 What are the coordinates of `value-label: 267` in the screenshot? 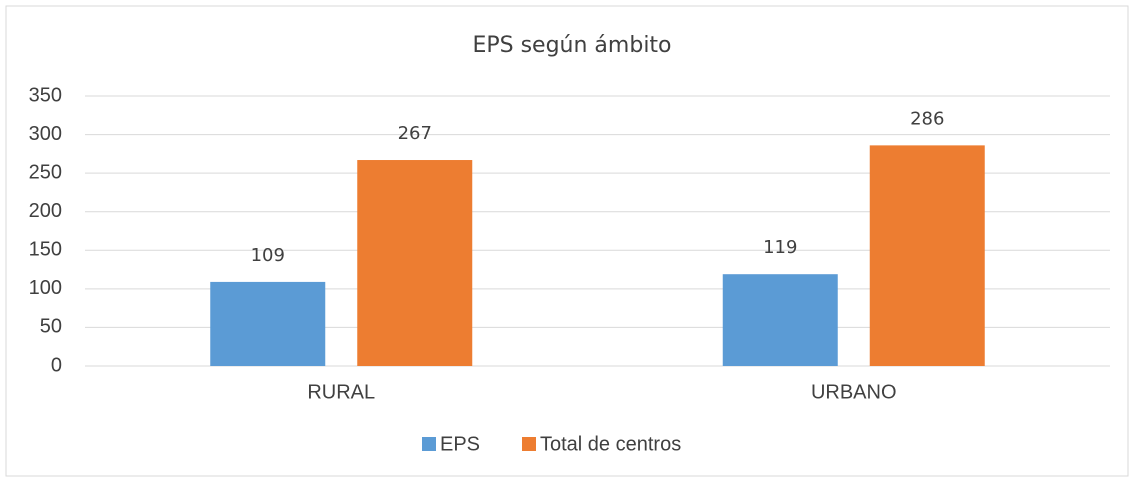 It's located at (415, 133).